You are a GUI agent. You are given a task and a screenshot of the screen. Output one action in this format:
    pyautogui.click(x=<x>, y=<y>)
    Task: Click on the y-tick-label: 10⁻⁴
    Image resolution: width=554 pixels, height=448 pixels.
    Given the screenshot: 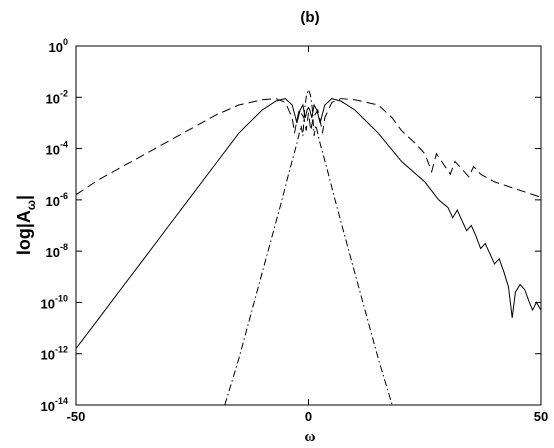 What is the action you would take?
    pyautogui.click(x=57, y=149)
    